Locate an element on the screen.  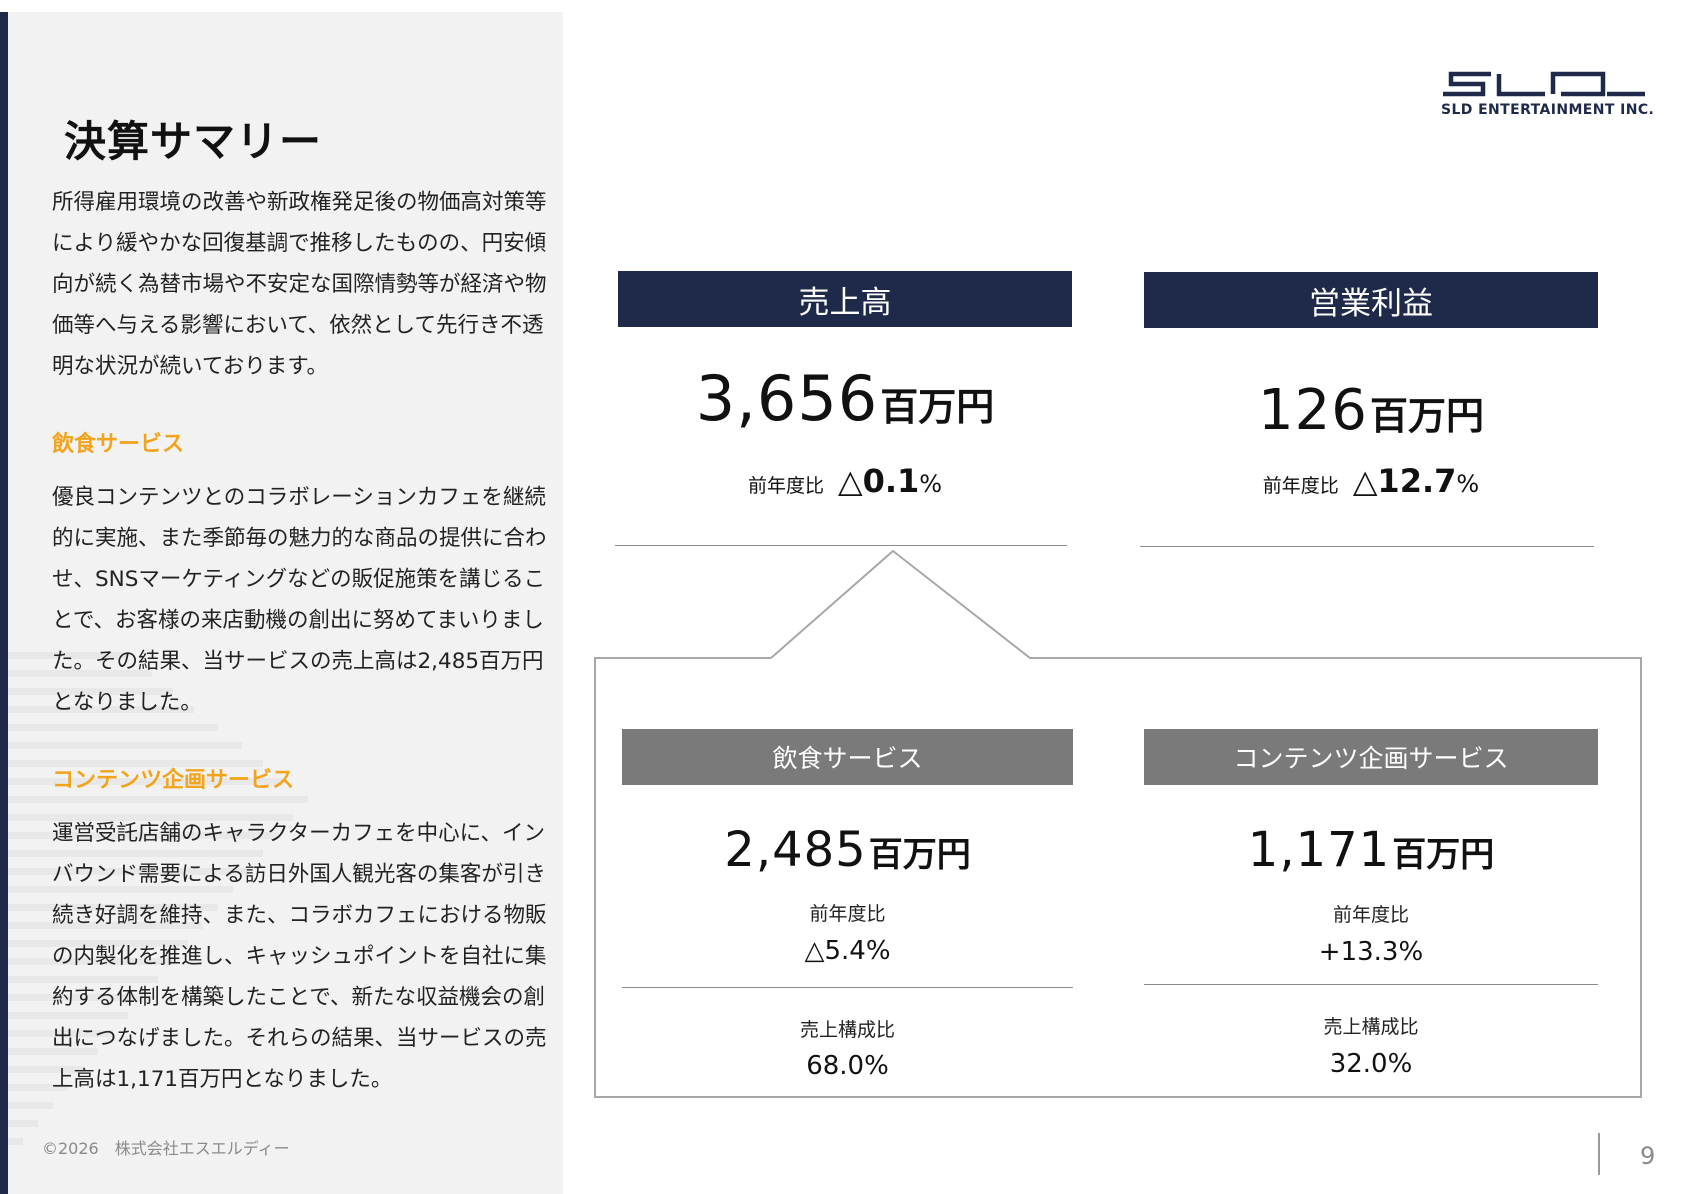
left-accent-bar is located at coordinates (4, 603).